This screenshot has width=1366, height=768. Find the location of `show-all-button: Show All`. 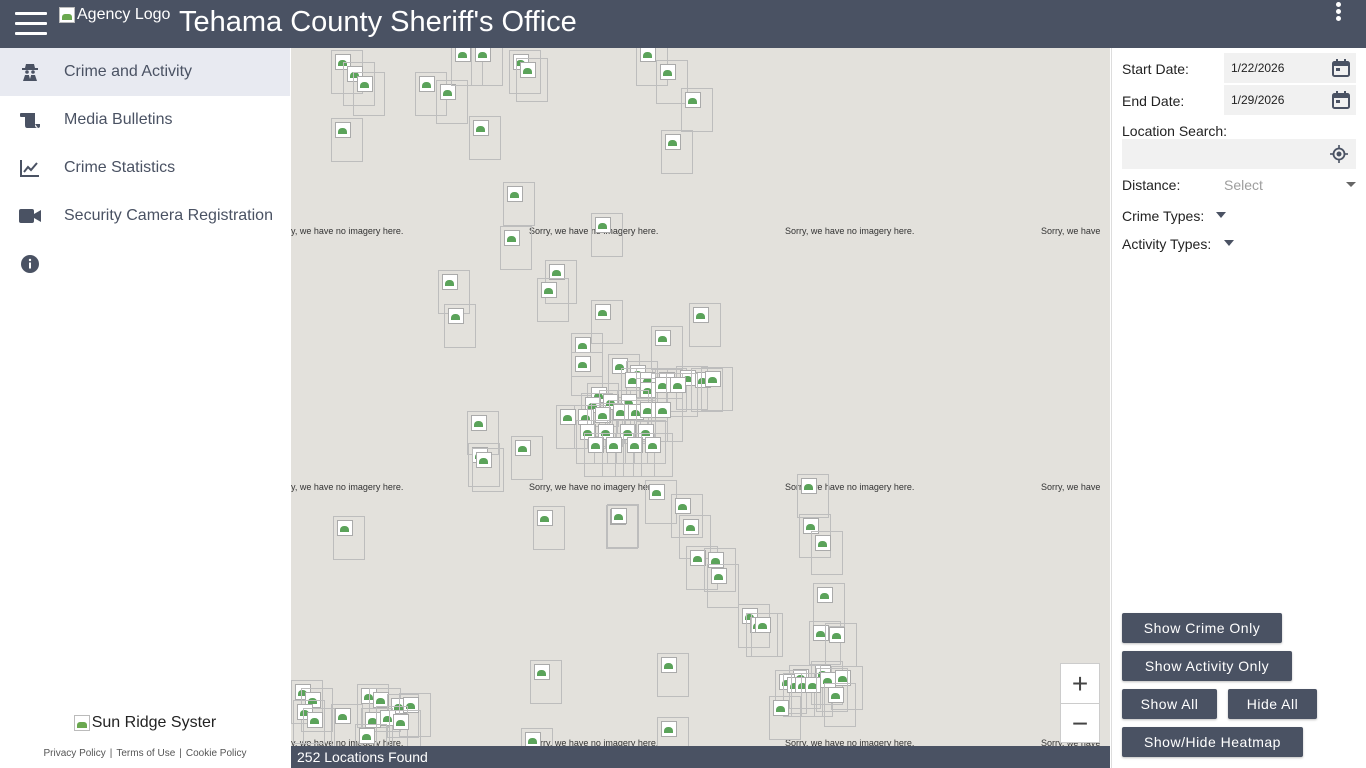

show-all-button: Show All is located at coordinates (1169, 704).